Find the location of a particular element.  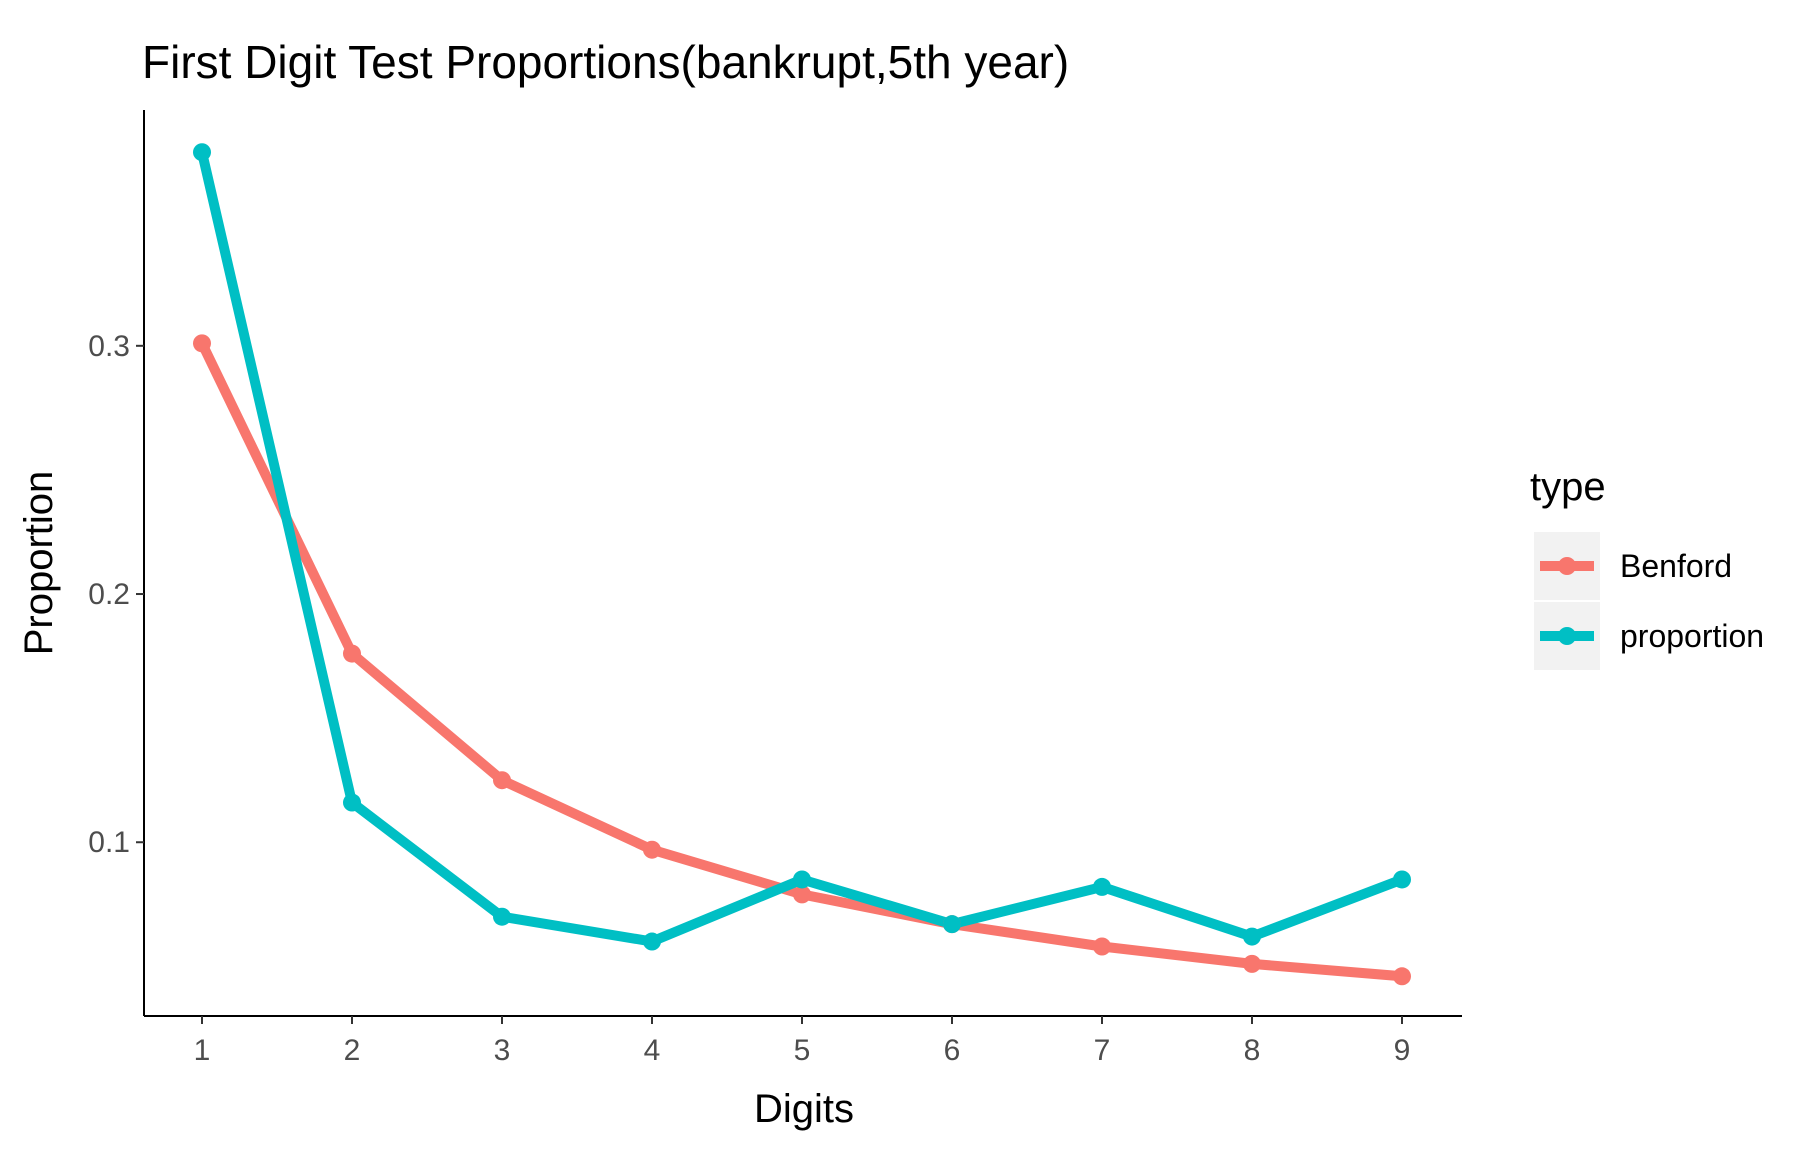

x-tick-label: 4 is located at coordinates (652, 1050).